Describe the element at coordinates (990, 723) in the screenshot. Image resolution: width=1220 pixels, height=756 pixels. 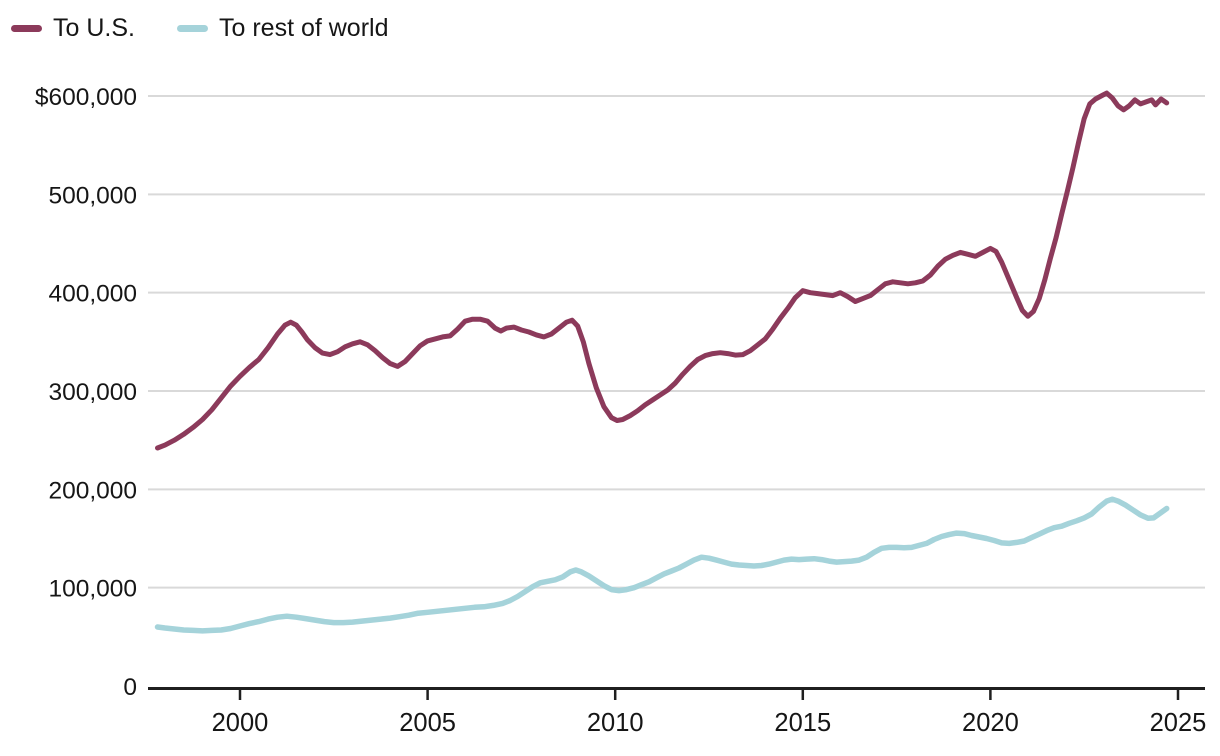
I see `x-axis-tick-label: 2020` at that location.